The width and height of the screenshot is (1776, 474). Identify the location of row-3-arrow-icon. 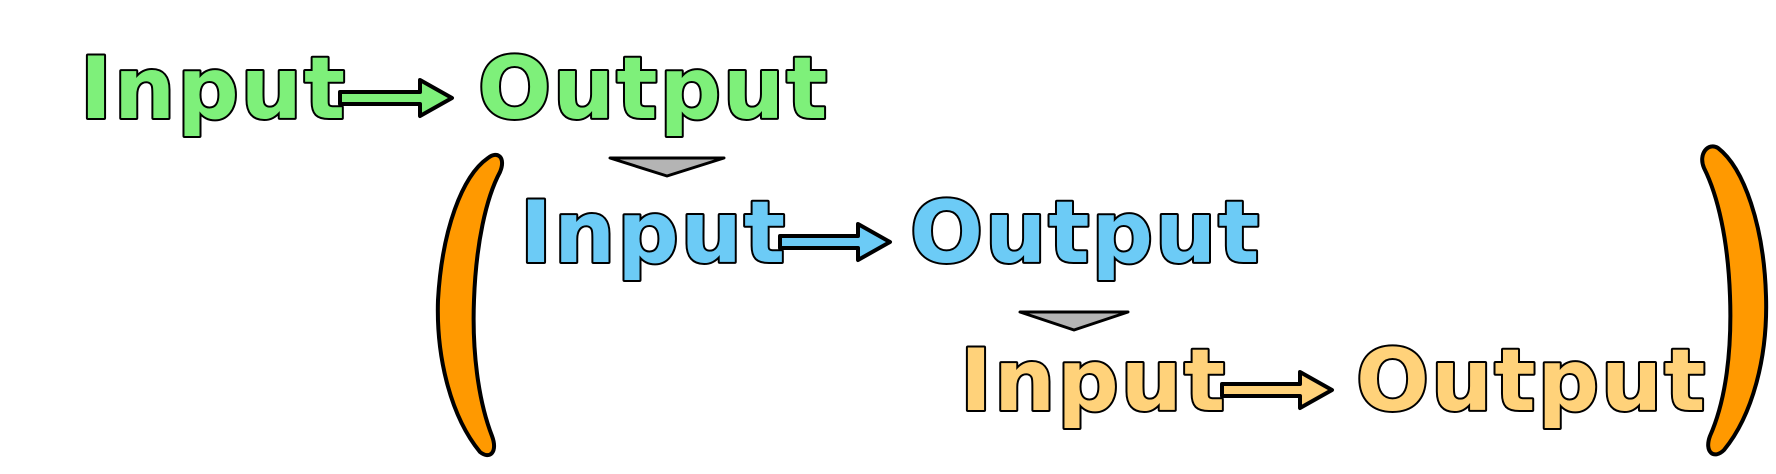
(1277, 390).